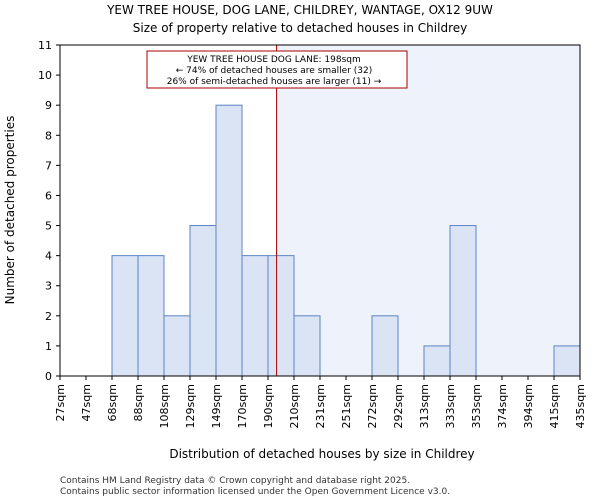 The height and width of the screenshot is (500, 600). What do you see at coordinates (554, 406) in the screenshot?
I see `x-tick-label: 415sqm` at bounding box center [554, 406].